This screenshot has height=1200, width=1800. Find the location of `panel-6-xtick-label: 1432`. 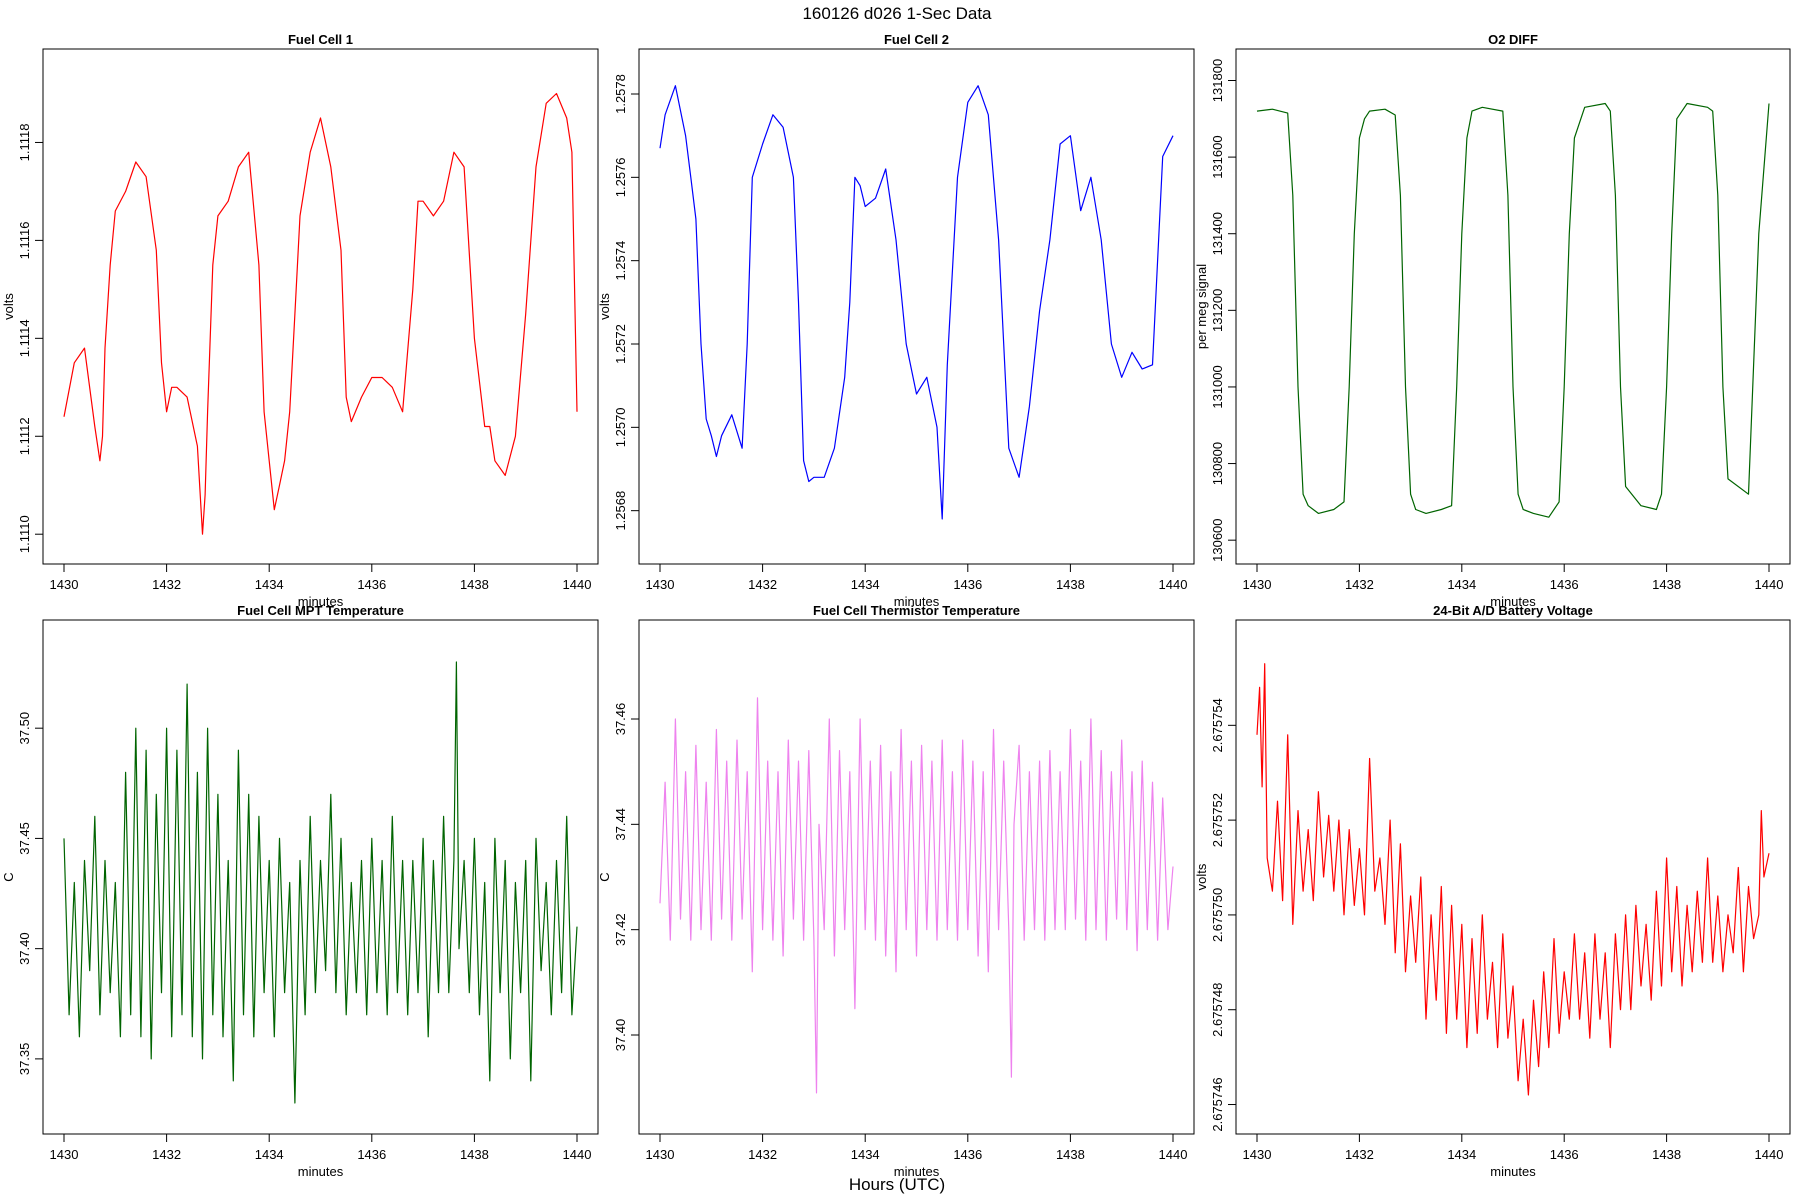

panel-6-xtick-label: 1432 is located at coordinates (1359, 1154).